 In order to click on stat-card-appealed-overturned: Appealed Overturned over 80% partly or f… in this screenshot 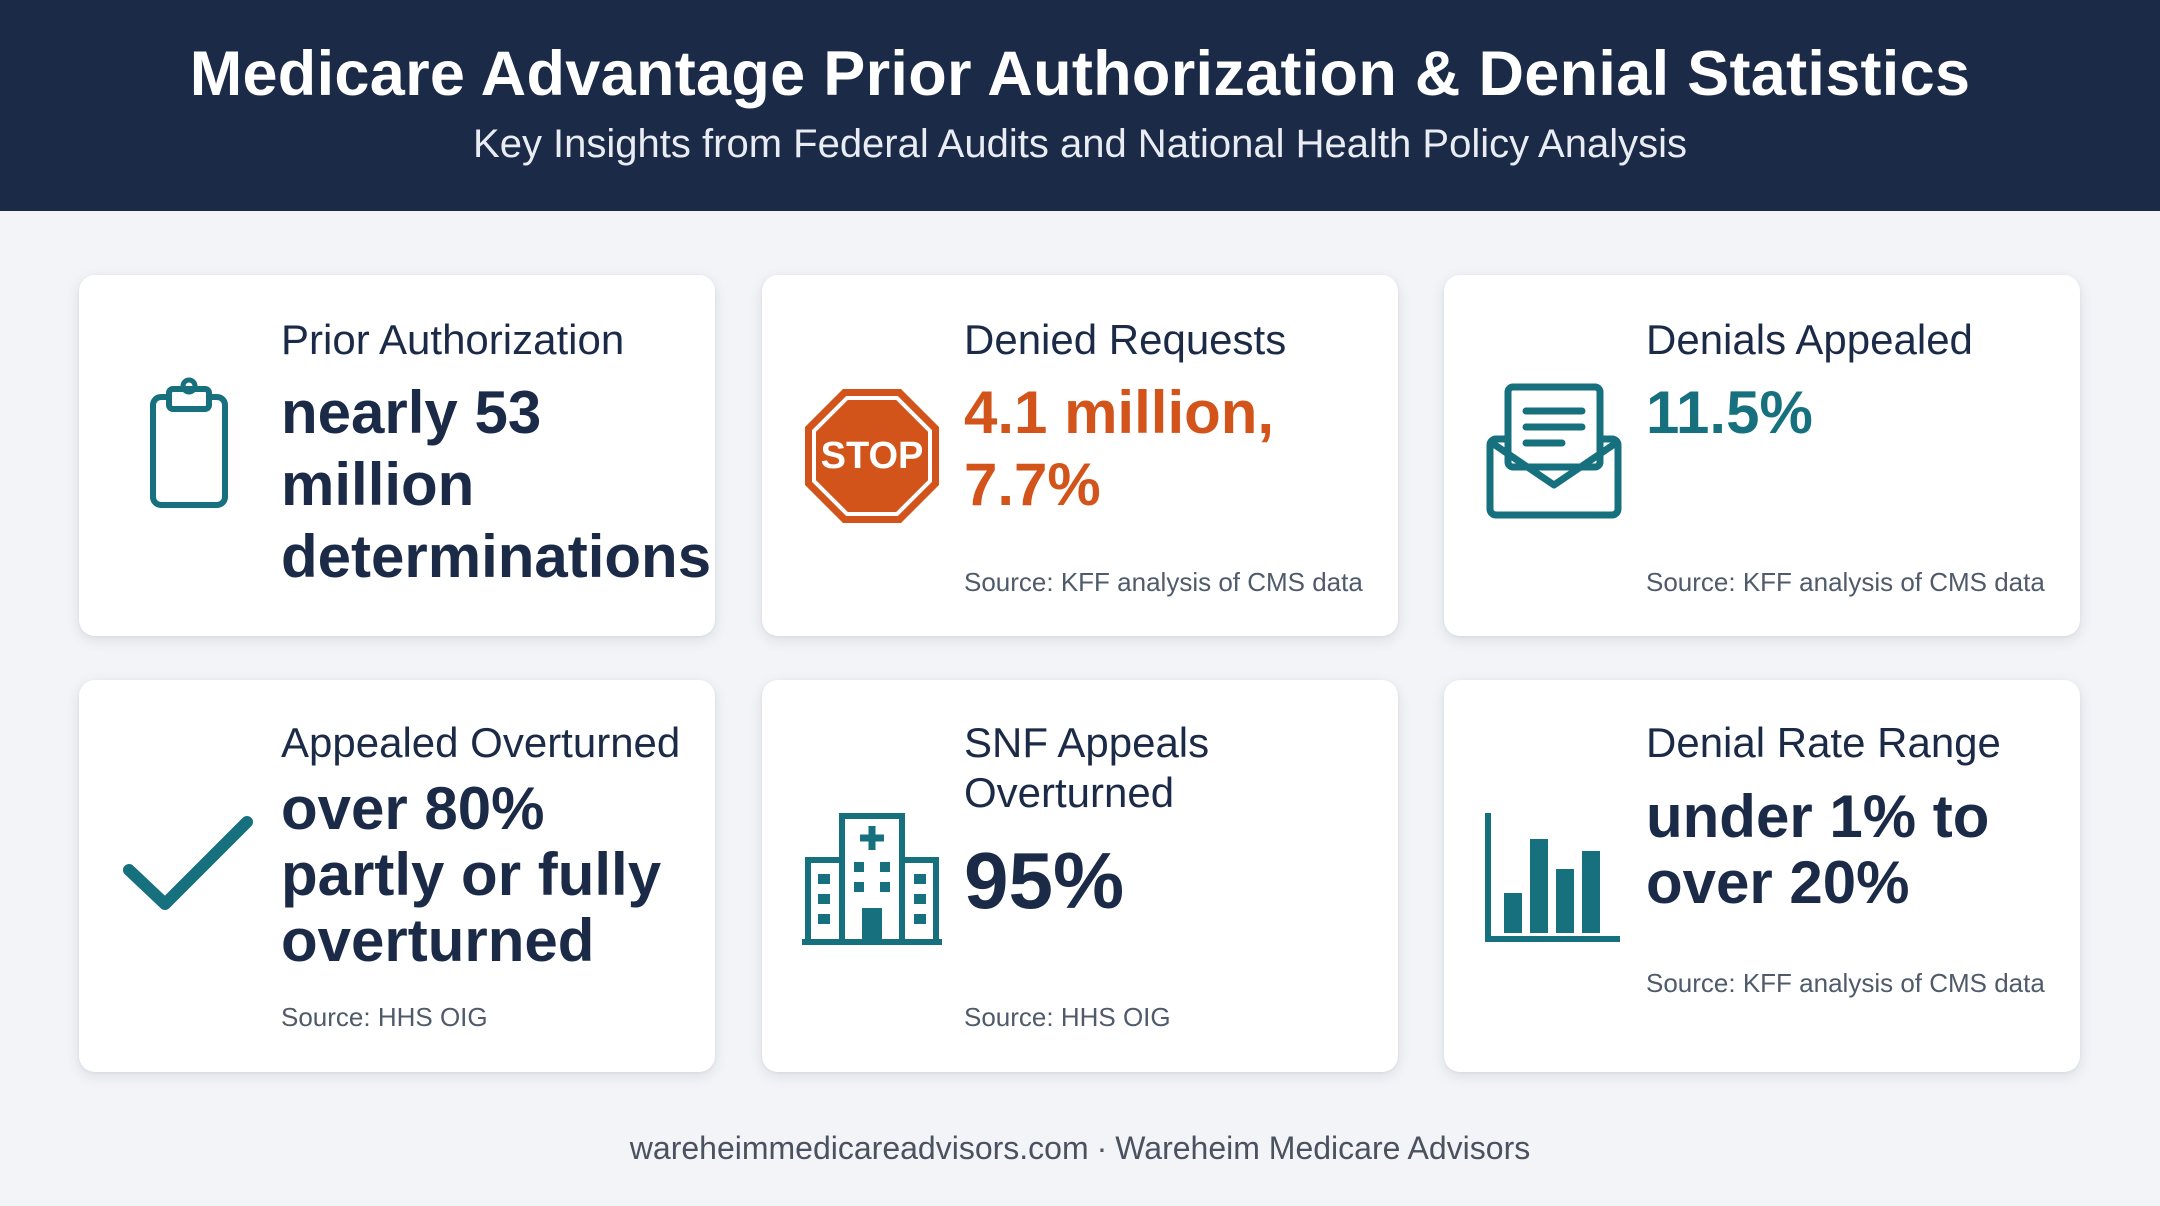, I will do `click(397, 876)`.